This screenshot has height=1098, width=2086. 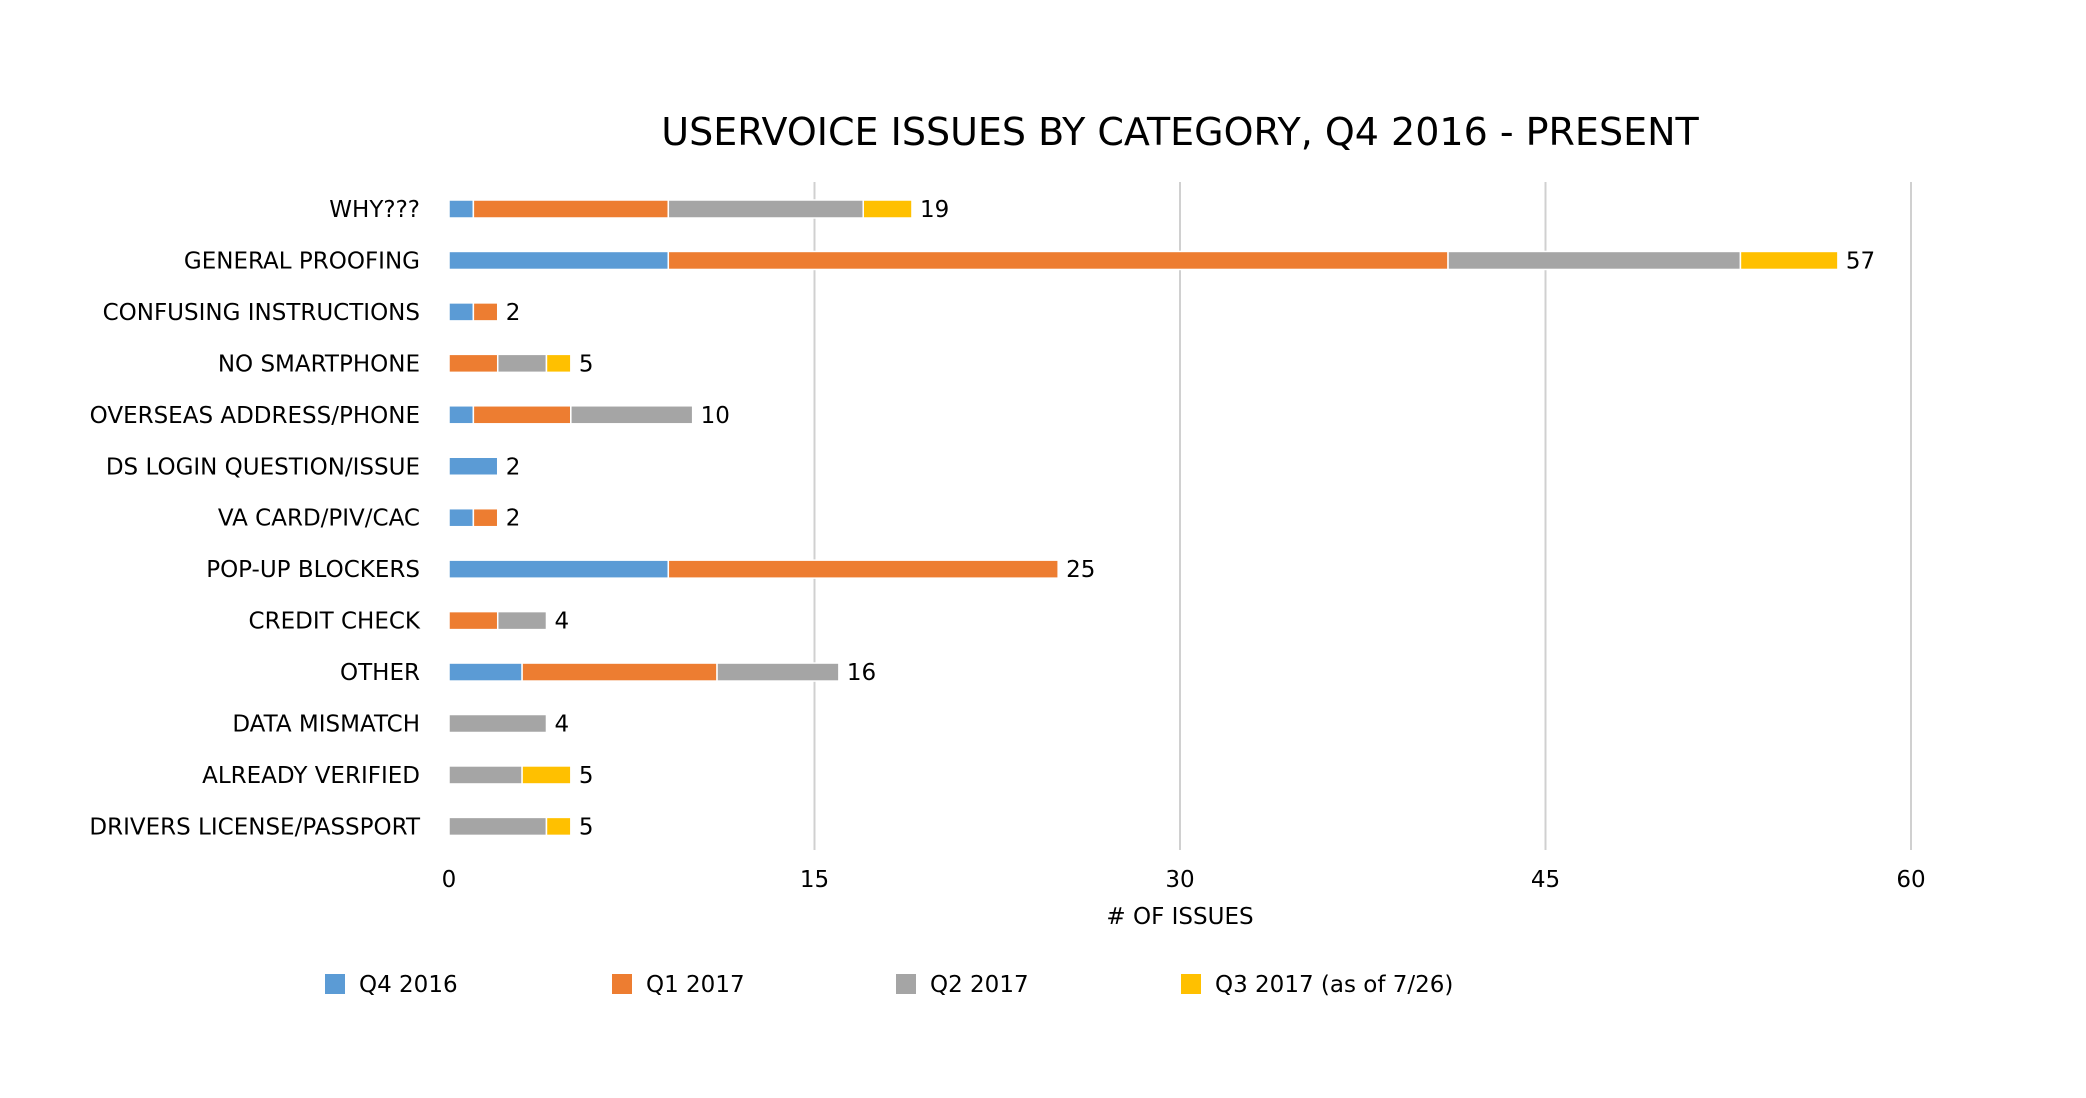 What do you see at coordinates (255, 416) in the screenshot?
I see `category-label: OVERSEAS ADDRESS/PHONE` at bounding box center [255, 416].